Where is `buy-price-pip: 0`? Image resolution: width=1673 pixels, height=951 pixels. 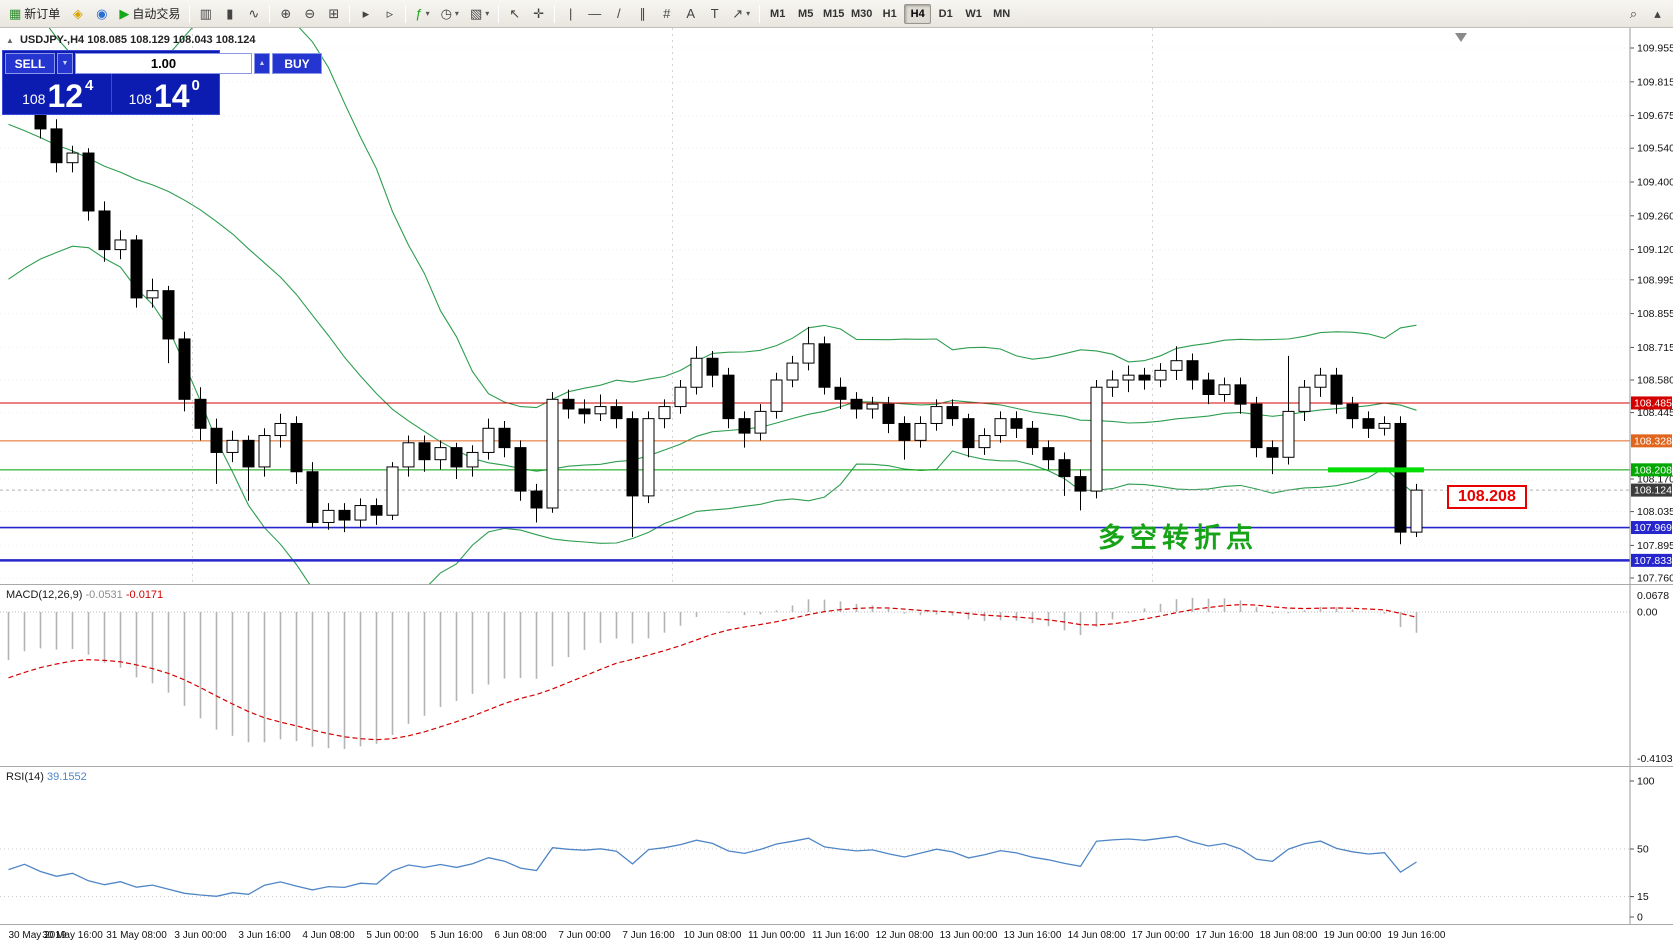
buy-price-pip: 0 is located at coordinates (195, 85).